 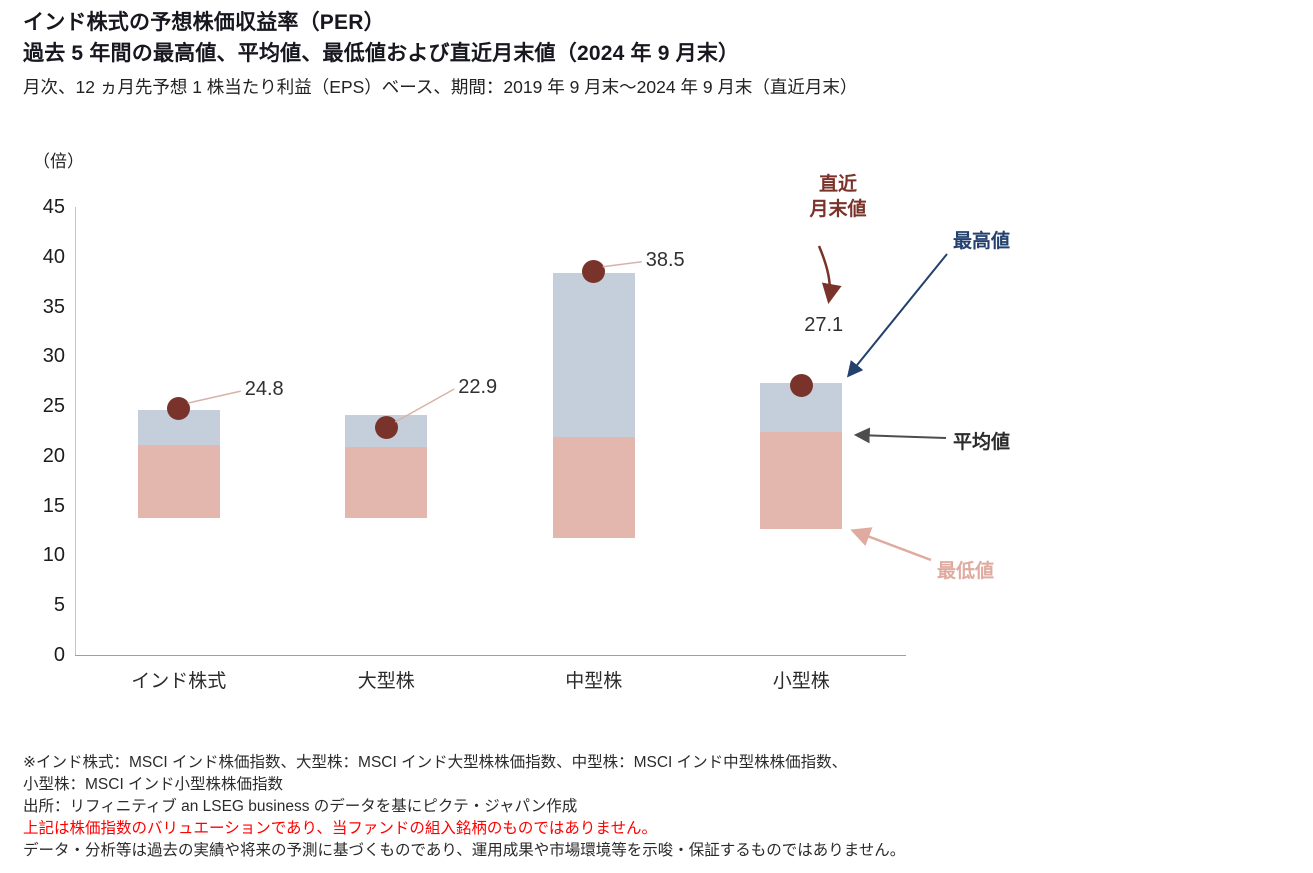 I want to click on page-title: インド株式の予想株価収益率（PER）, so click(x=204, y=22).